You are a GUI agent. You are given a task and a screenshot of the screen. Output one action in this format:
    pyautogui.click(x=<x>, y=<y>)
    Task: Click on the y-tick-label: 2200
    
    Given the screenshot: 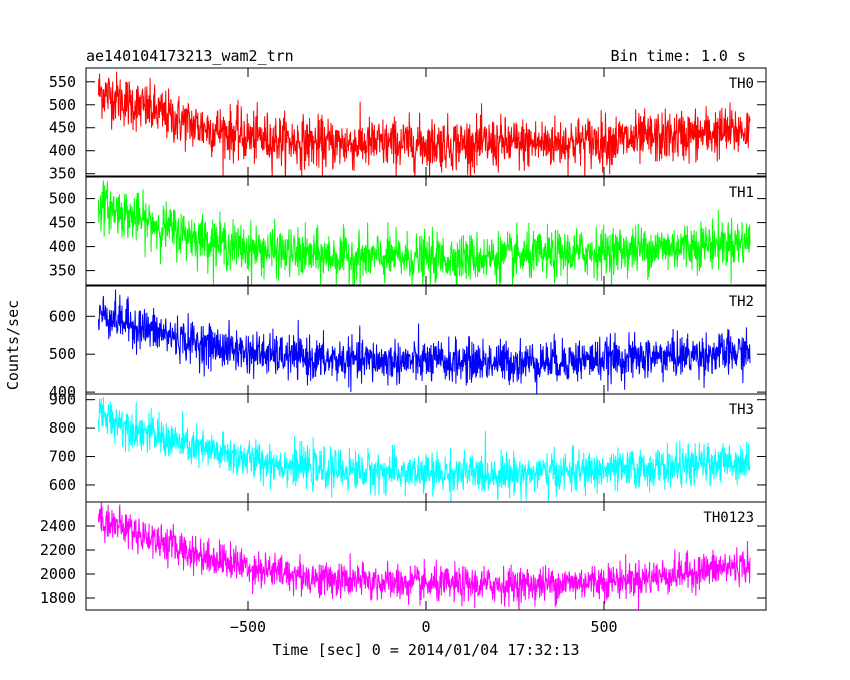 What is the action you would take?
    pyautogui.click(x=58, y=550)
    